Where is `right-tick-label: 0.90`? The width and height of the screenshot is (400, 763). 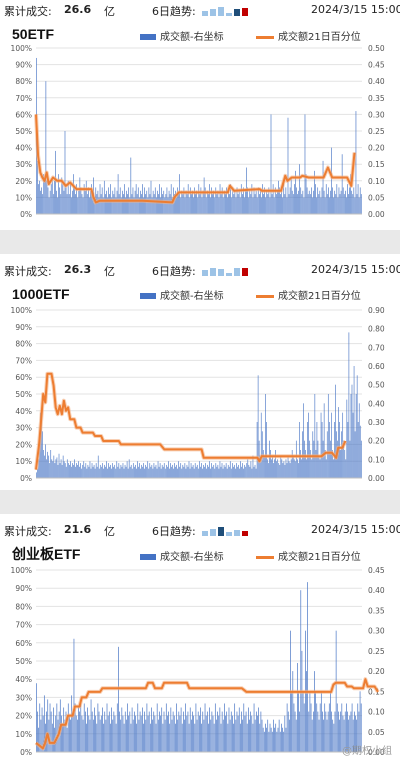
right-tick-label: 0.90 is located at coordinates (376, 310).